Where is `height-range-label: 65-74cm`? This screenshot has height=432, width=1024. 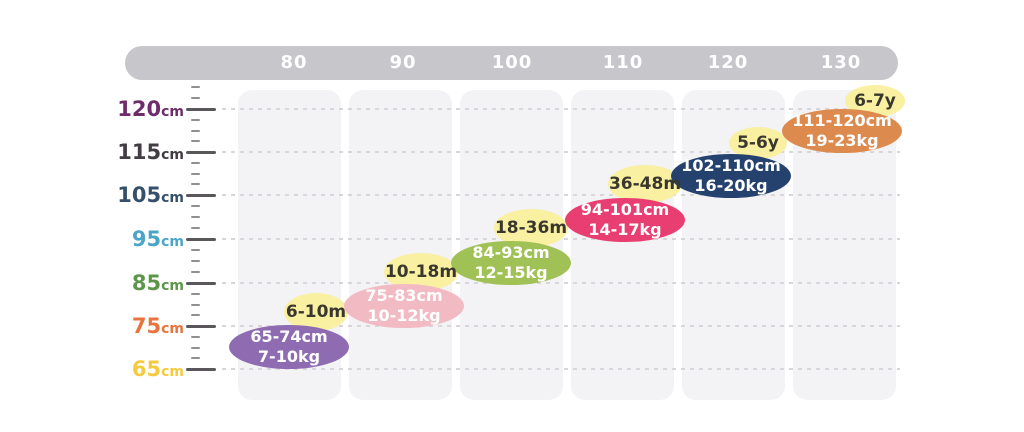
height-range-label: 65-74cm is located at coordinates (289, 336).